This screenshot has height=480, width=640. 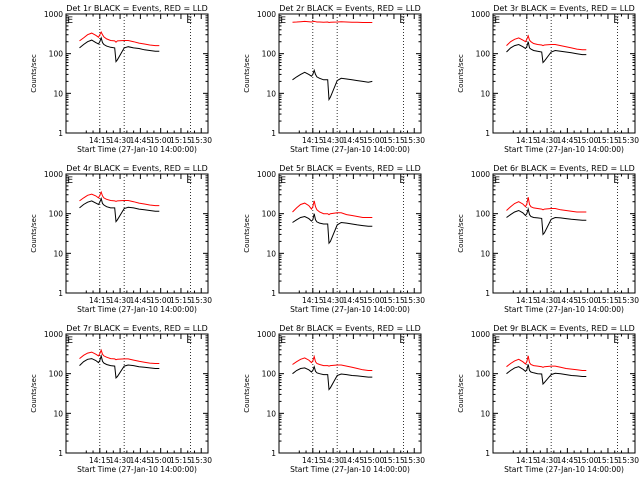 I want to click on chart-title: Det 5r BLACK = Events, RED = LLD, so click(x=350, y=168).